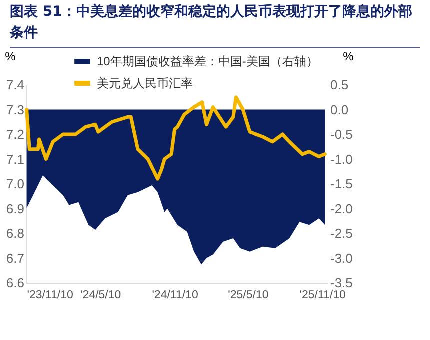 The height and width of the screenshot is (340, 430). I want to click on y2-tick-label: -0.5, so click(341, 134).